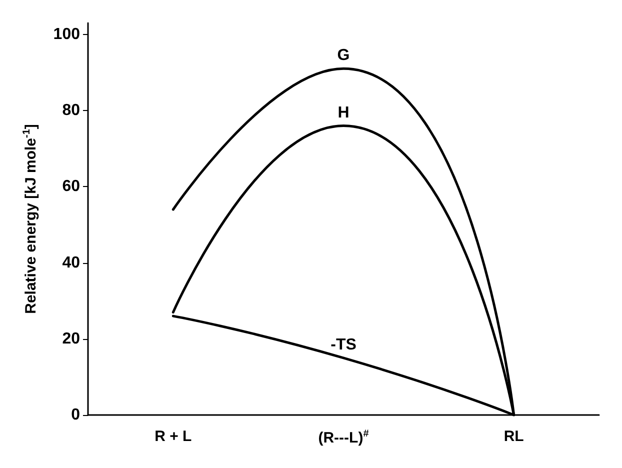  What do you see at coordinates (514, 436) in the screenshot?
I see `x-tick-label: RL` at bounding box center [514, 436].